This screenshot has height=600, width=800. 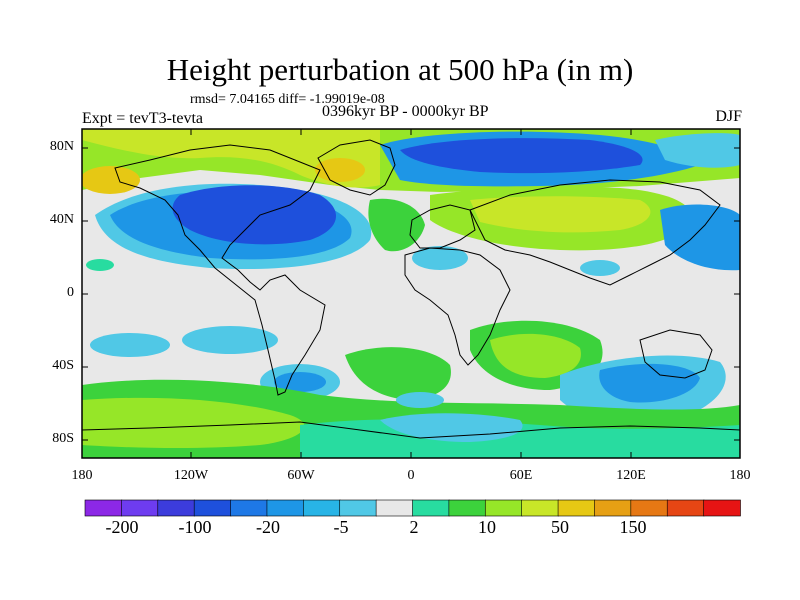 I want to click on lat-label: 80S, so click(x=63, y=438).